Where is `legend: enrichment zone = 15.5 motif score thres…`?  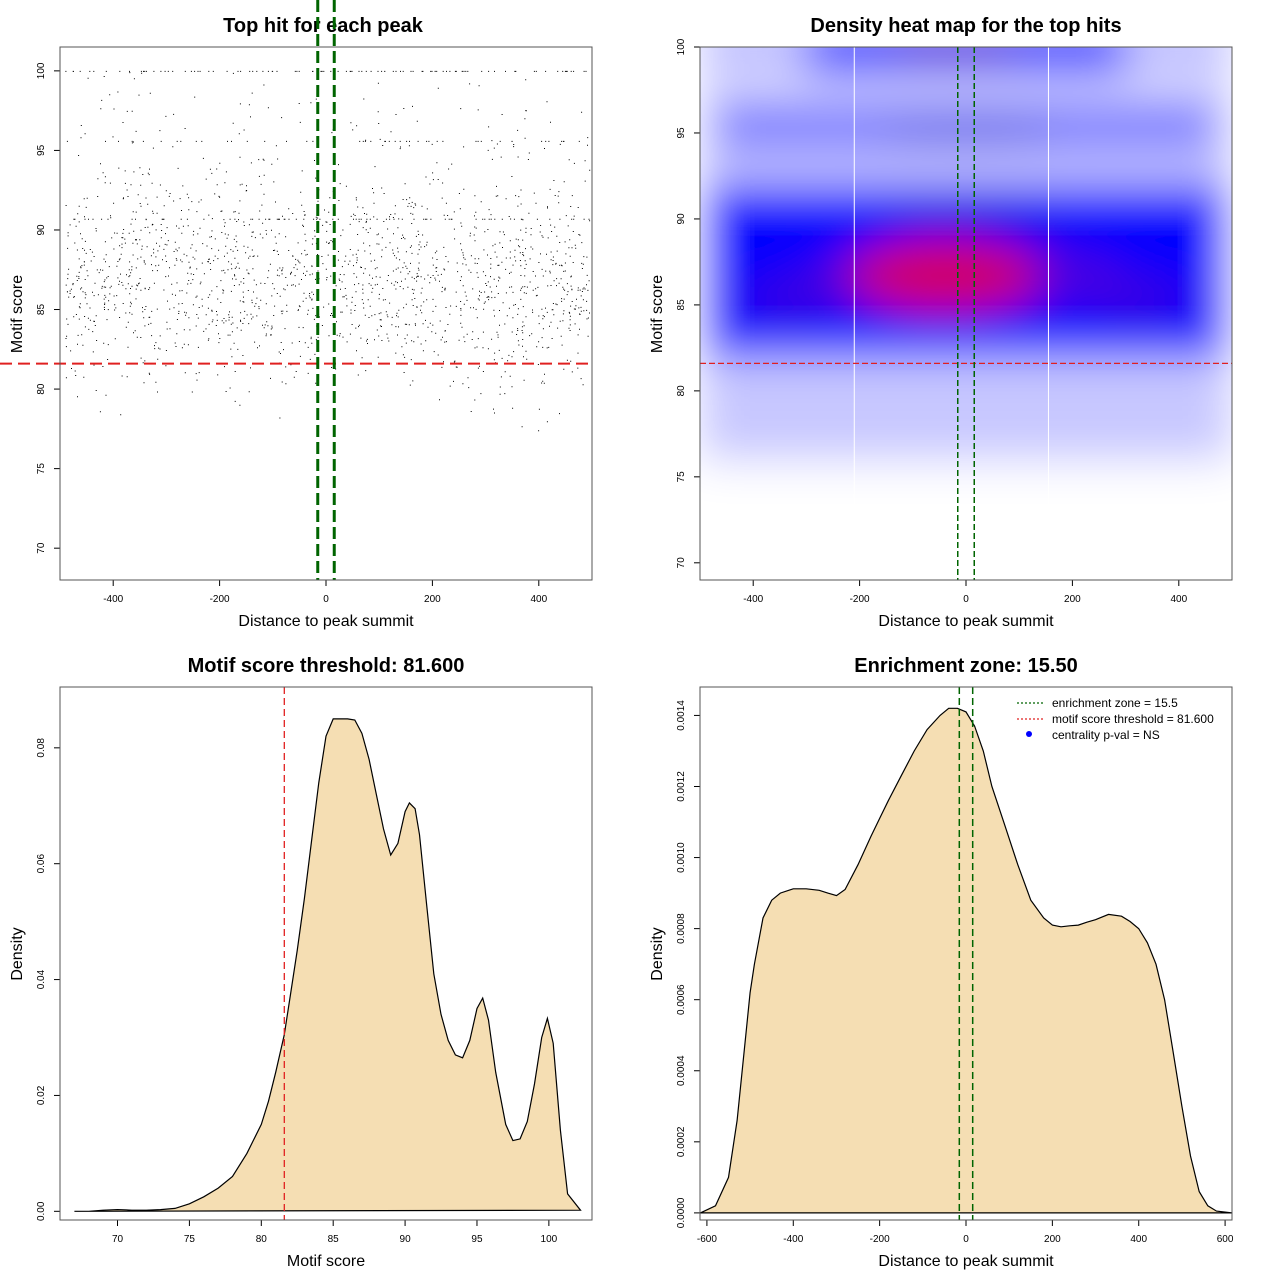 legend: enrichment zone = 15.5 motif score thres… is located at coordinates (1115, 719).